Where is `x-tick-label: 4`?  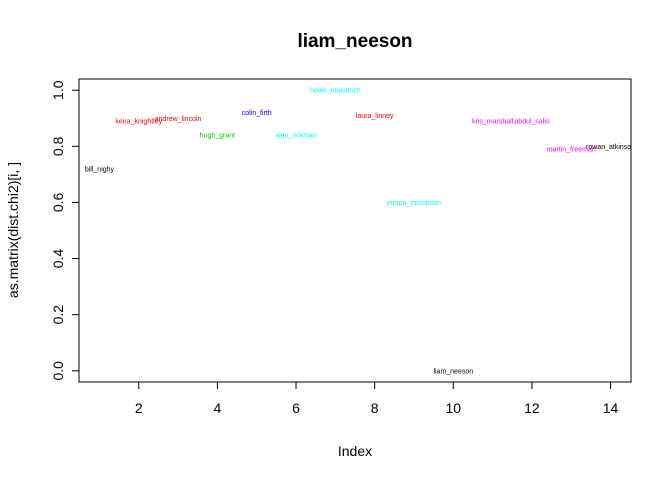 x-tick-label: 4 is located at coordinates (217, 408).